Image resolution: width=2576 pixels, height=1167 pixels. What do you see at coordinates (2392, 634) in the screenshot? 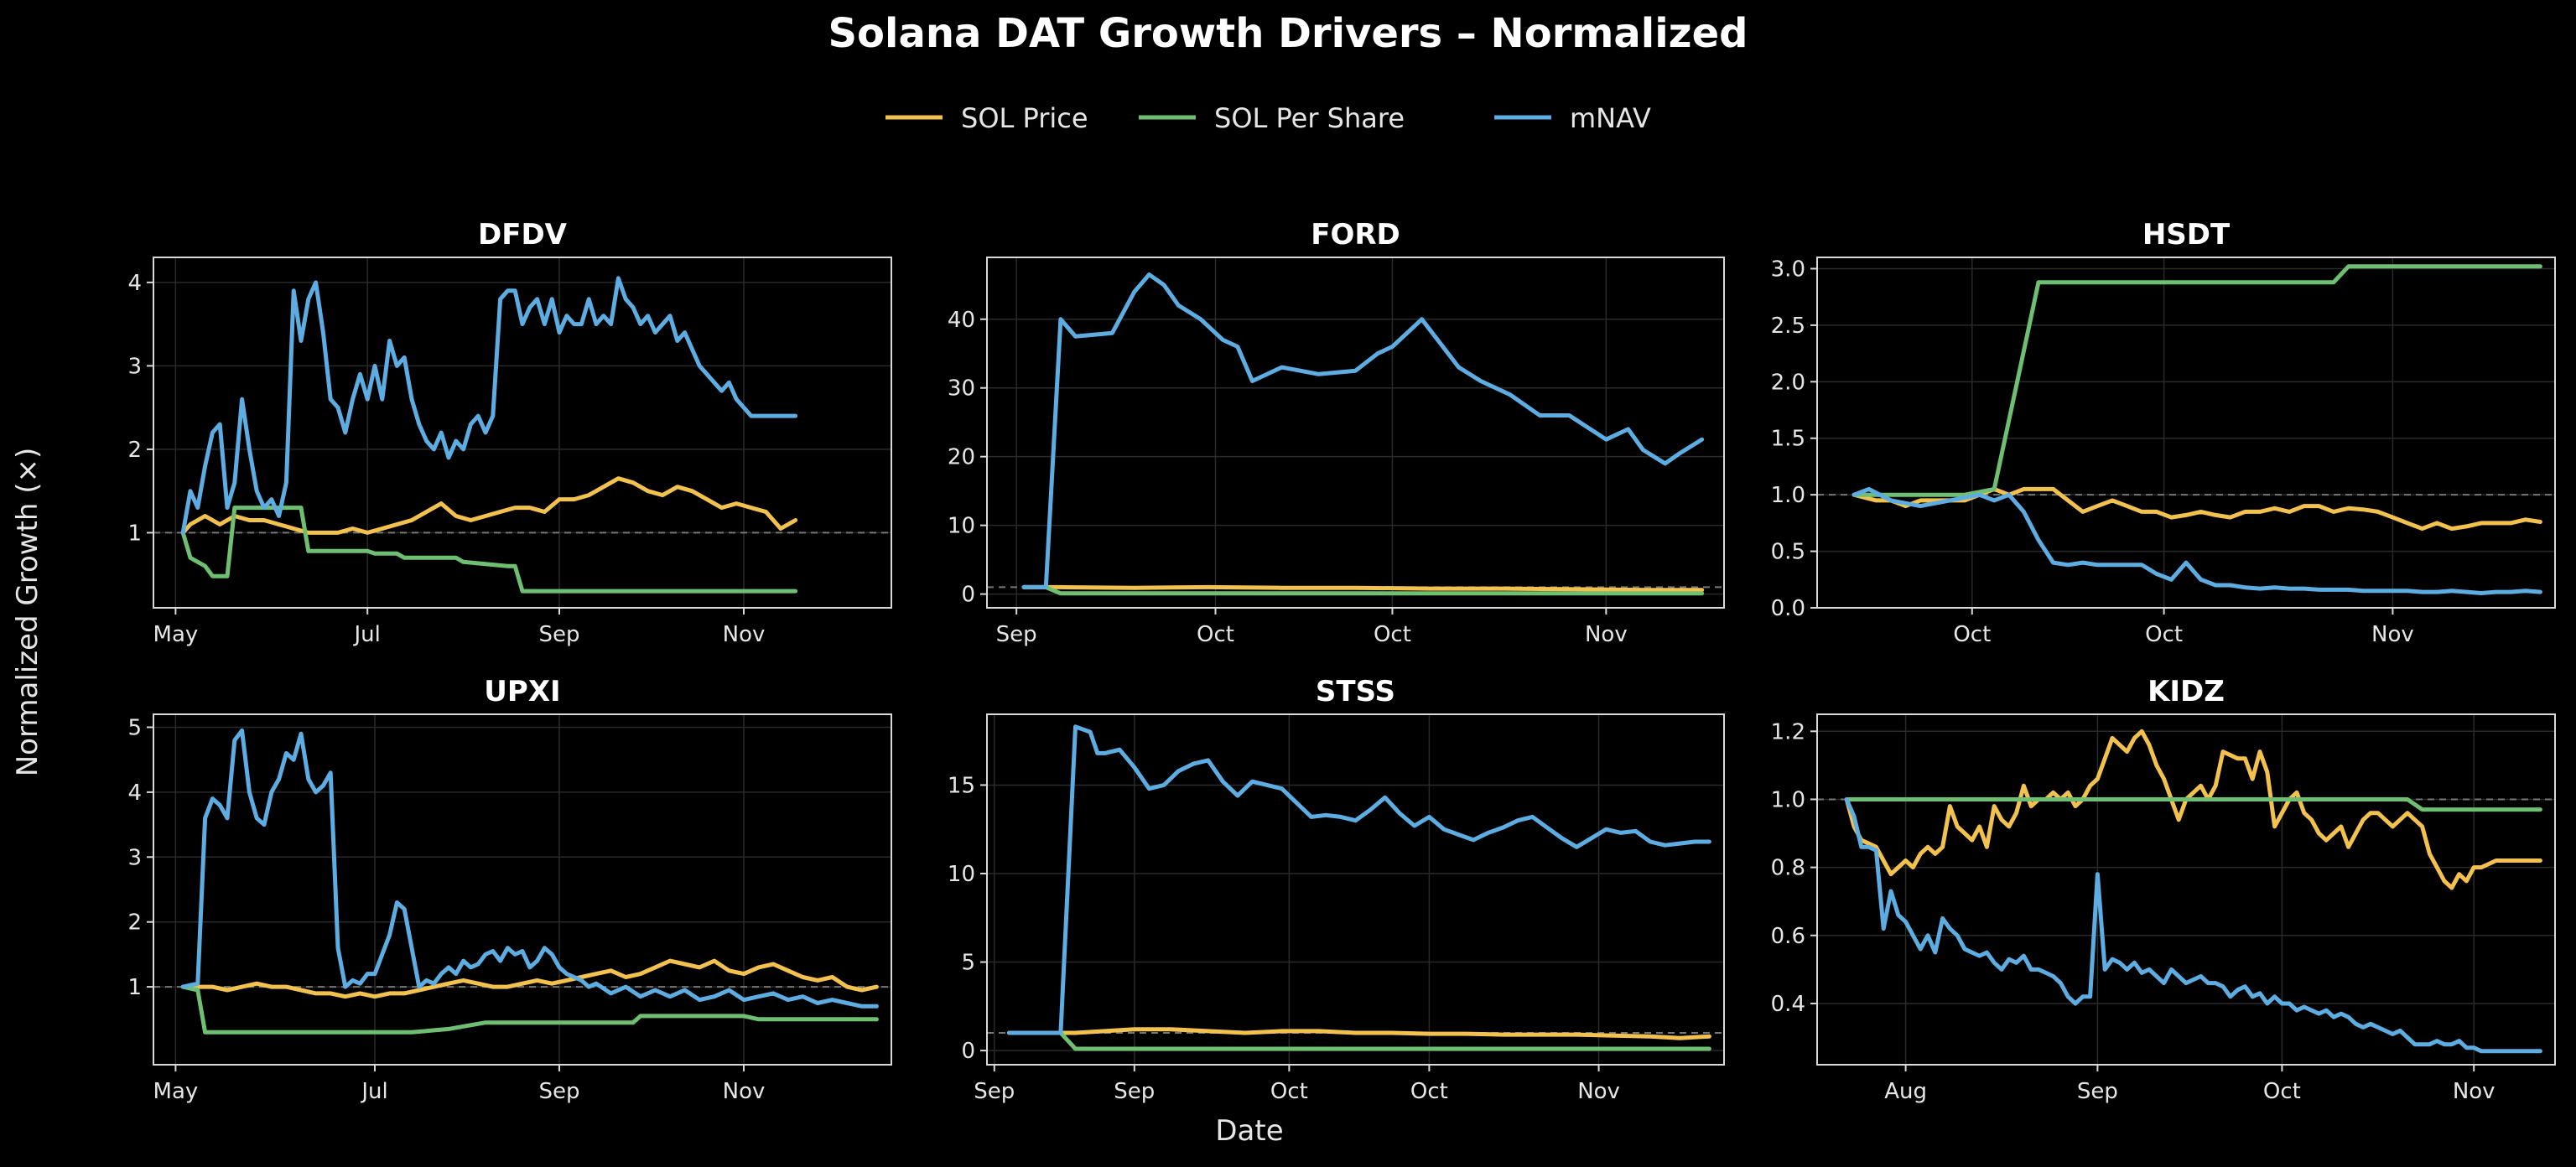
I see `x-tick-label-2: Nov` at bounding box center [2392, 634].